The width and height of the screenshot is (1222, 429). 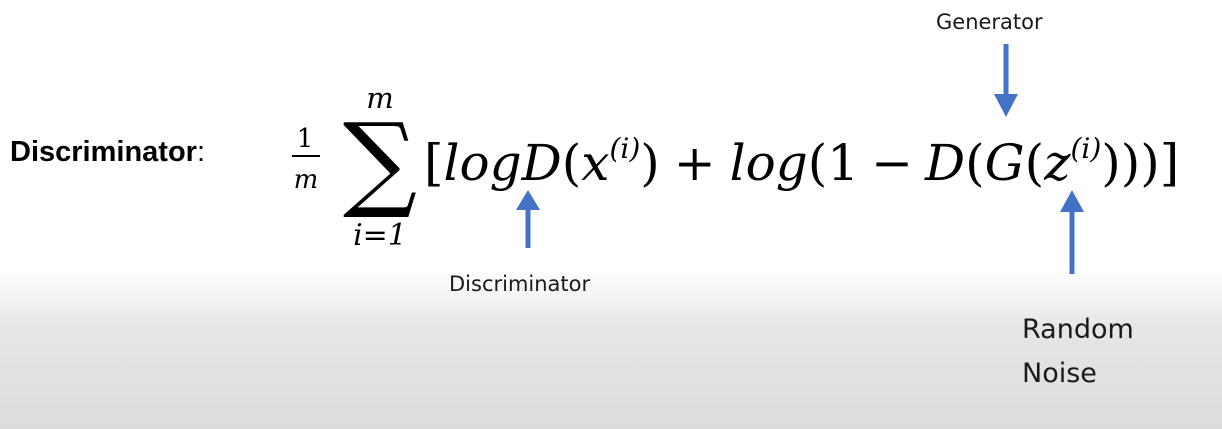 What do you see at coordinates (650, 163) in the screenshot?
I see `paren-1-close: )` at bounding box center [650, 163].